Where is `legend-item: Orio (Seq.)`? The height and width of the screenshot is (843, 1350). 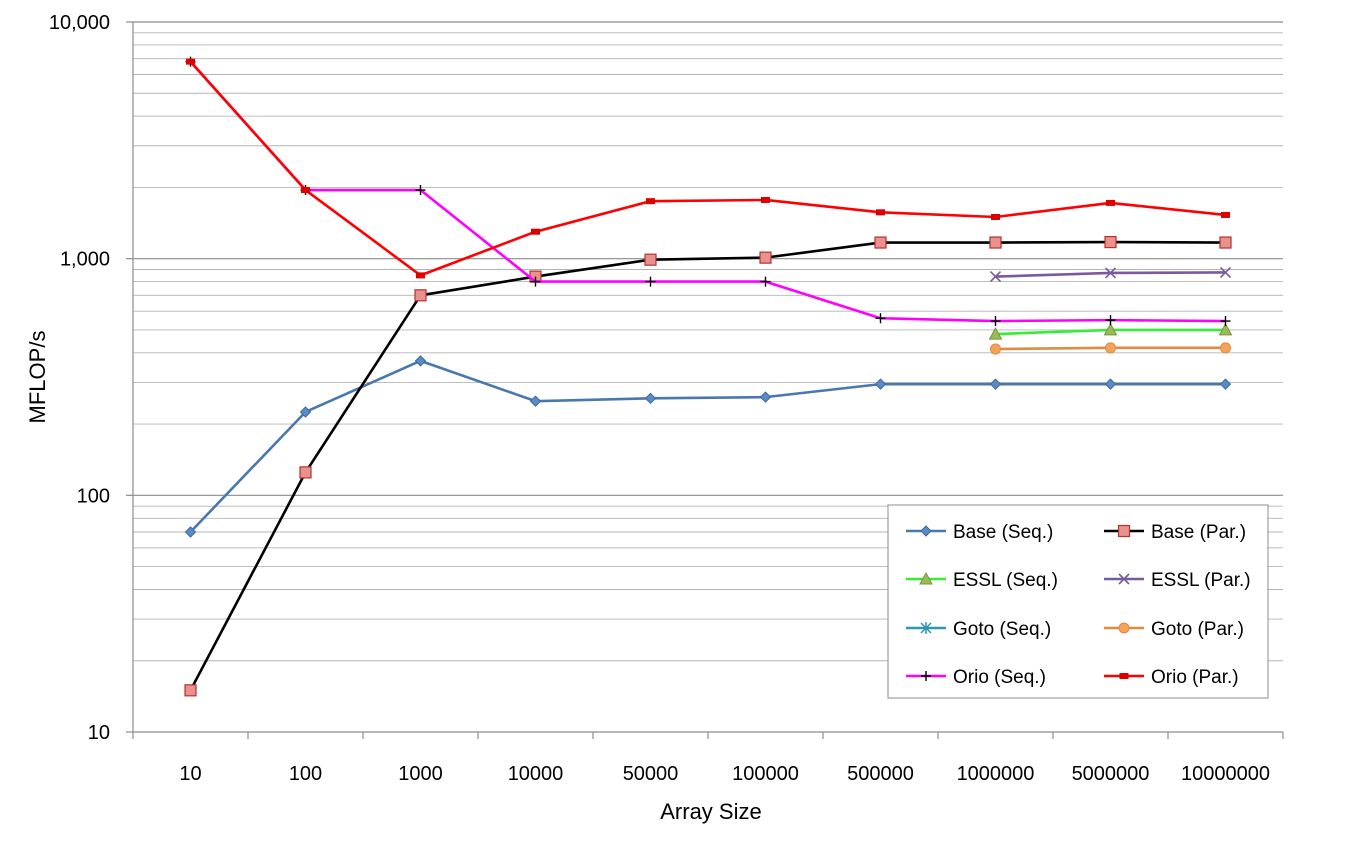 legend-item: Orio (Seq.) is located at coordinates (976, 677).